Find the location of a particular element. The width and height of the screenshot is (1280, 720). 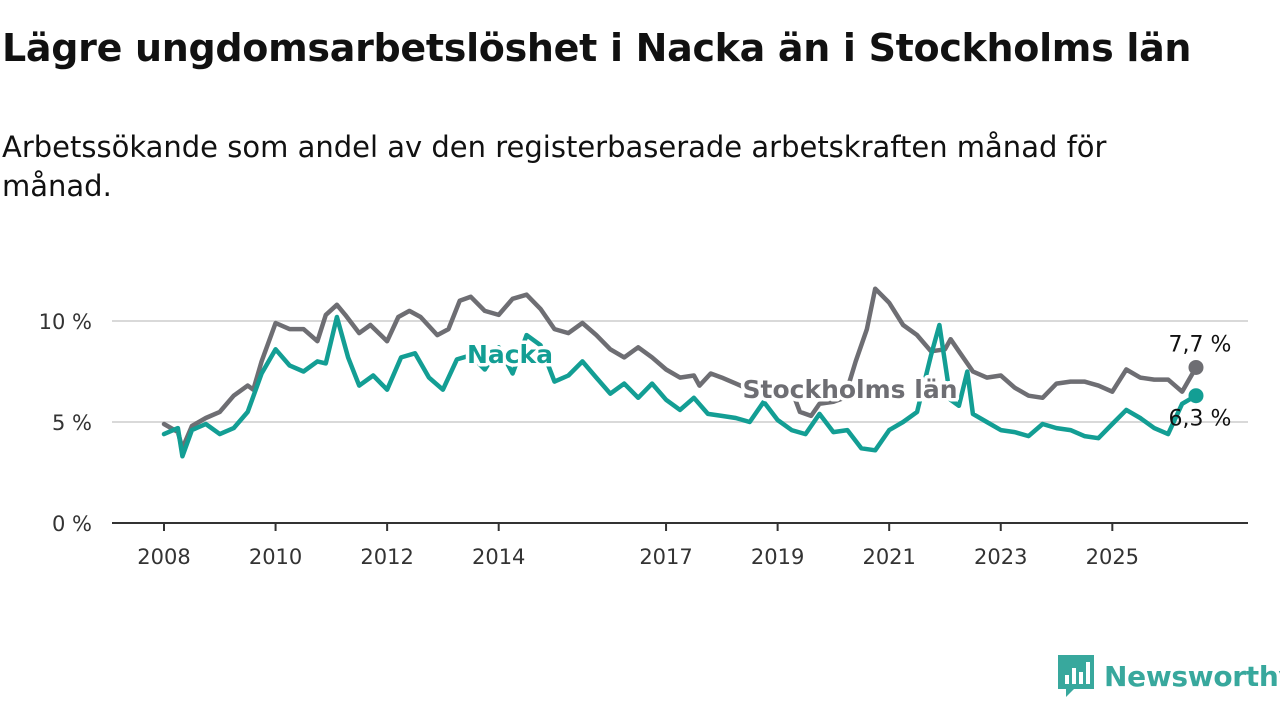

brand-logo: Newsworthy is located at coordinates (1169, 676).